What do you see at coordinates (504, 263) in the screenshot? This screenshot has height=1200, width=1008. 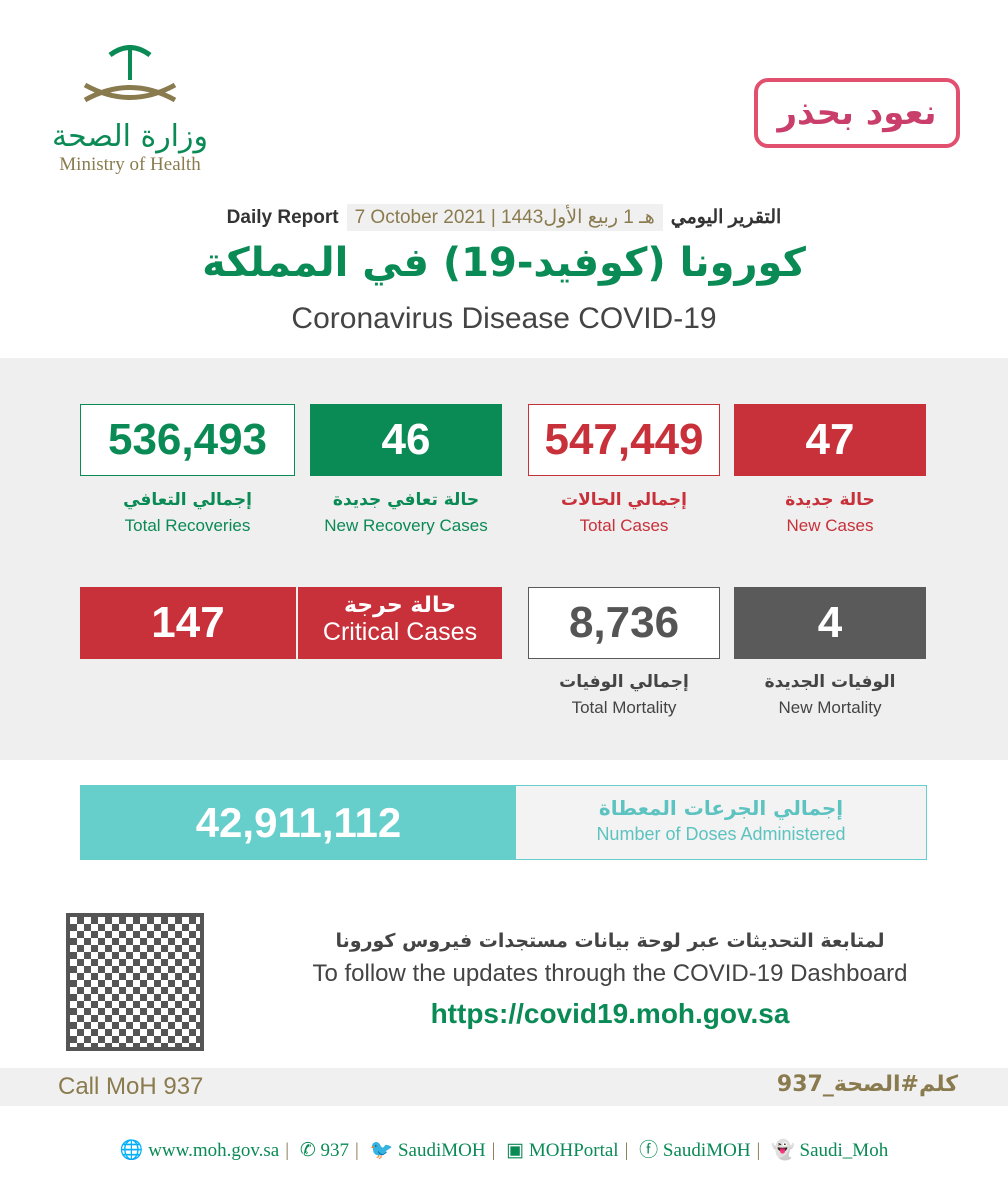 I see `title-arabic: كورونا (كوفيد-19) في المملكة` at bounding box center [504, 263].